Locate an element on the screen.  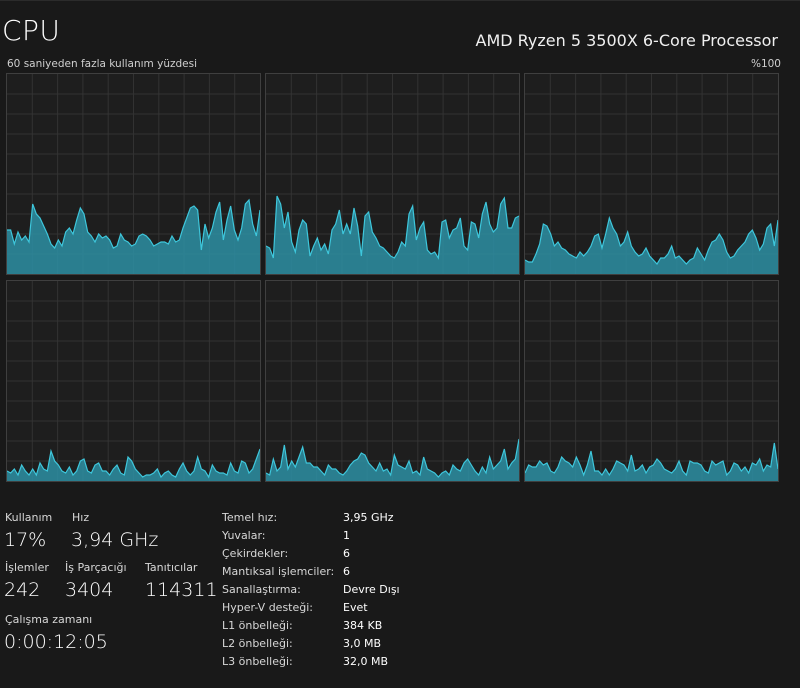
threads-value: 3404 is located at coordinates (89, 590).